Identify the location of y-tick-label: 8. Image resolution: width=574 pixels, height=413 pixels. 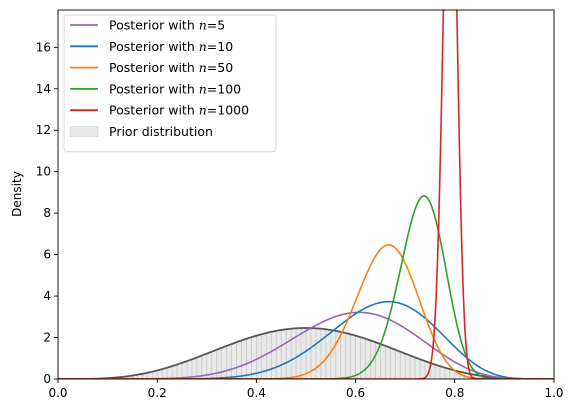
(47, 213).